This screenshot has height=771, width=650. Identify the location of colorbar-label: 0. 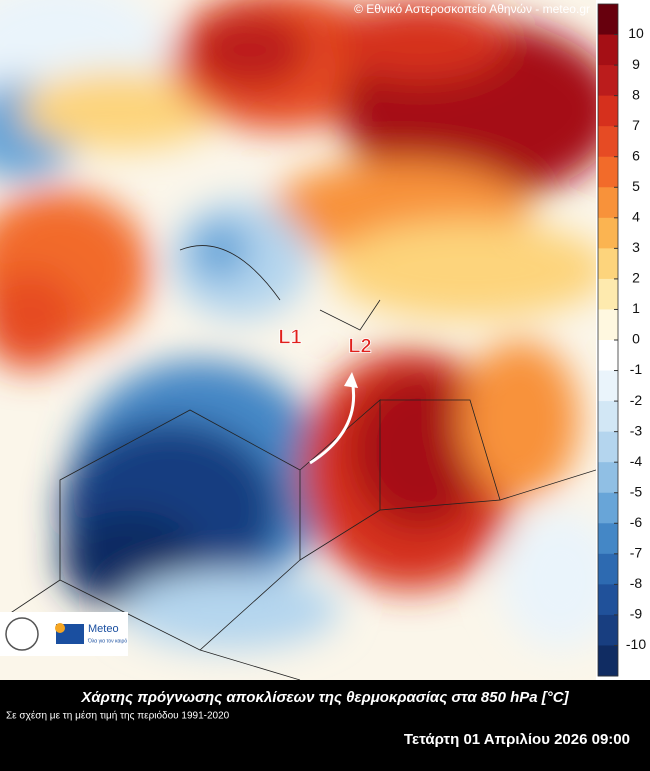
(636, 339).